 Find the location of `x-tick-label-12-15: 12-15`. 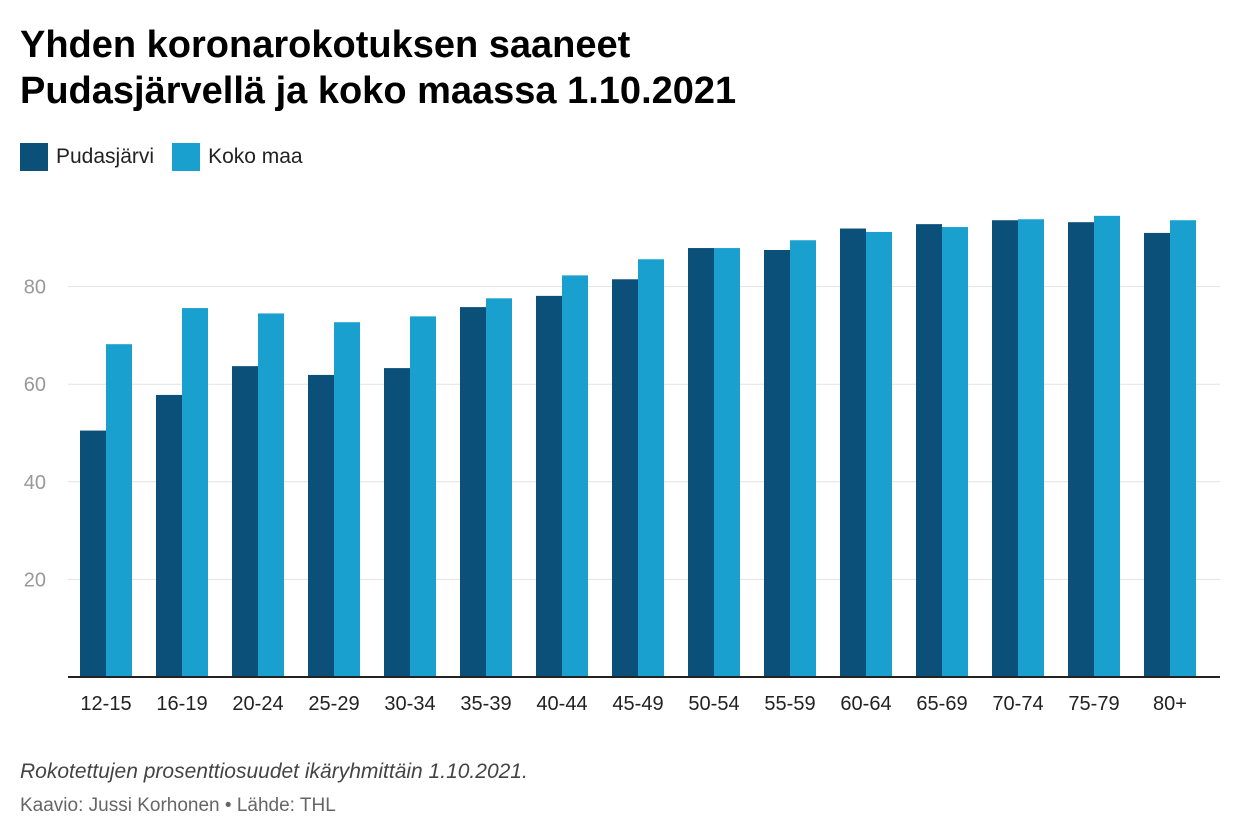

x-tick-label-12-15: 12-15 is located at coordinates (105, 704).